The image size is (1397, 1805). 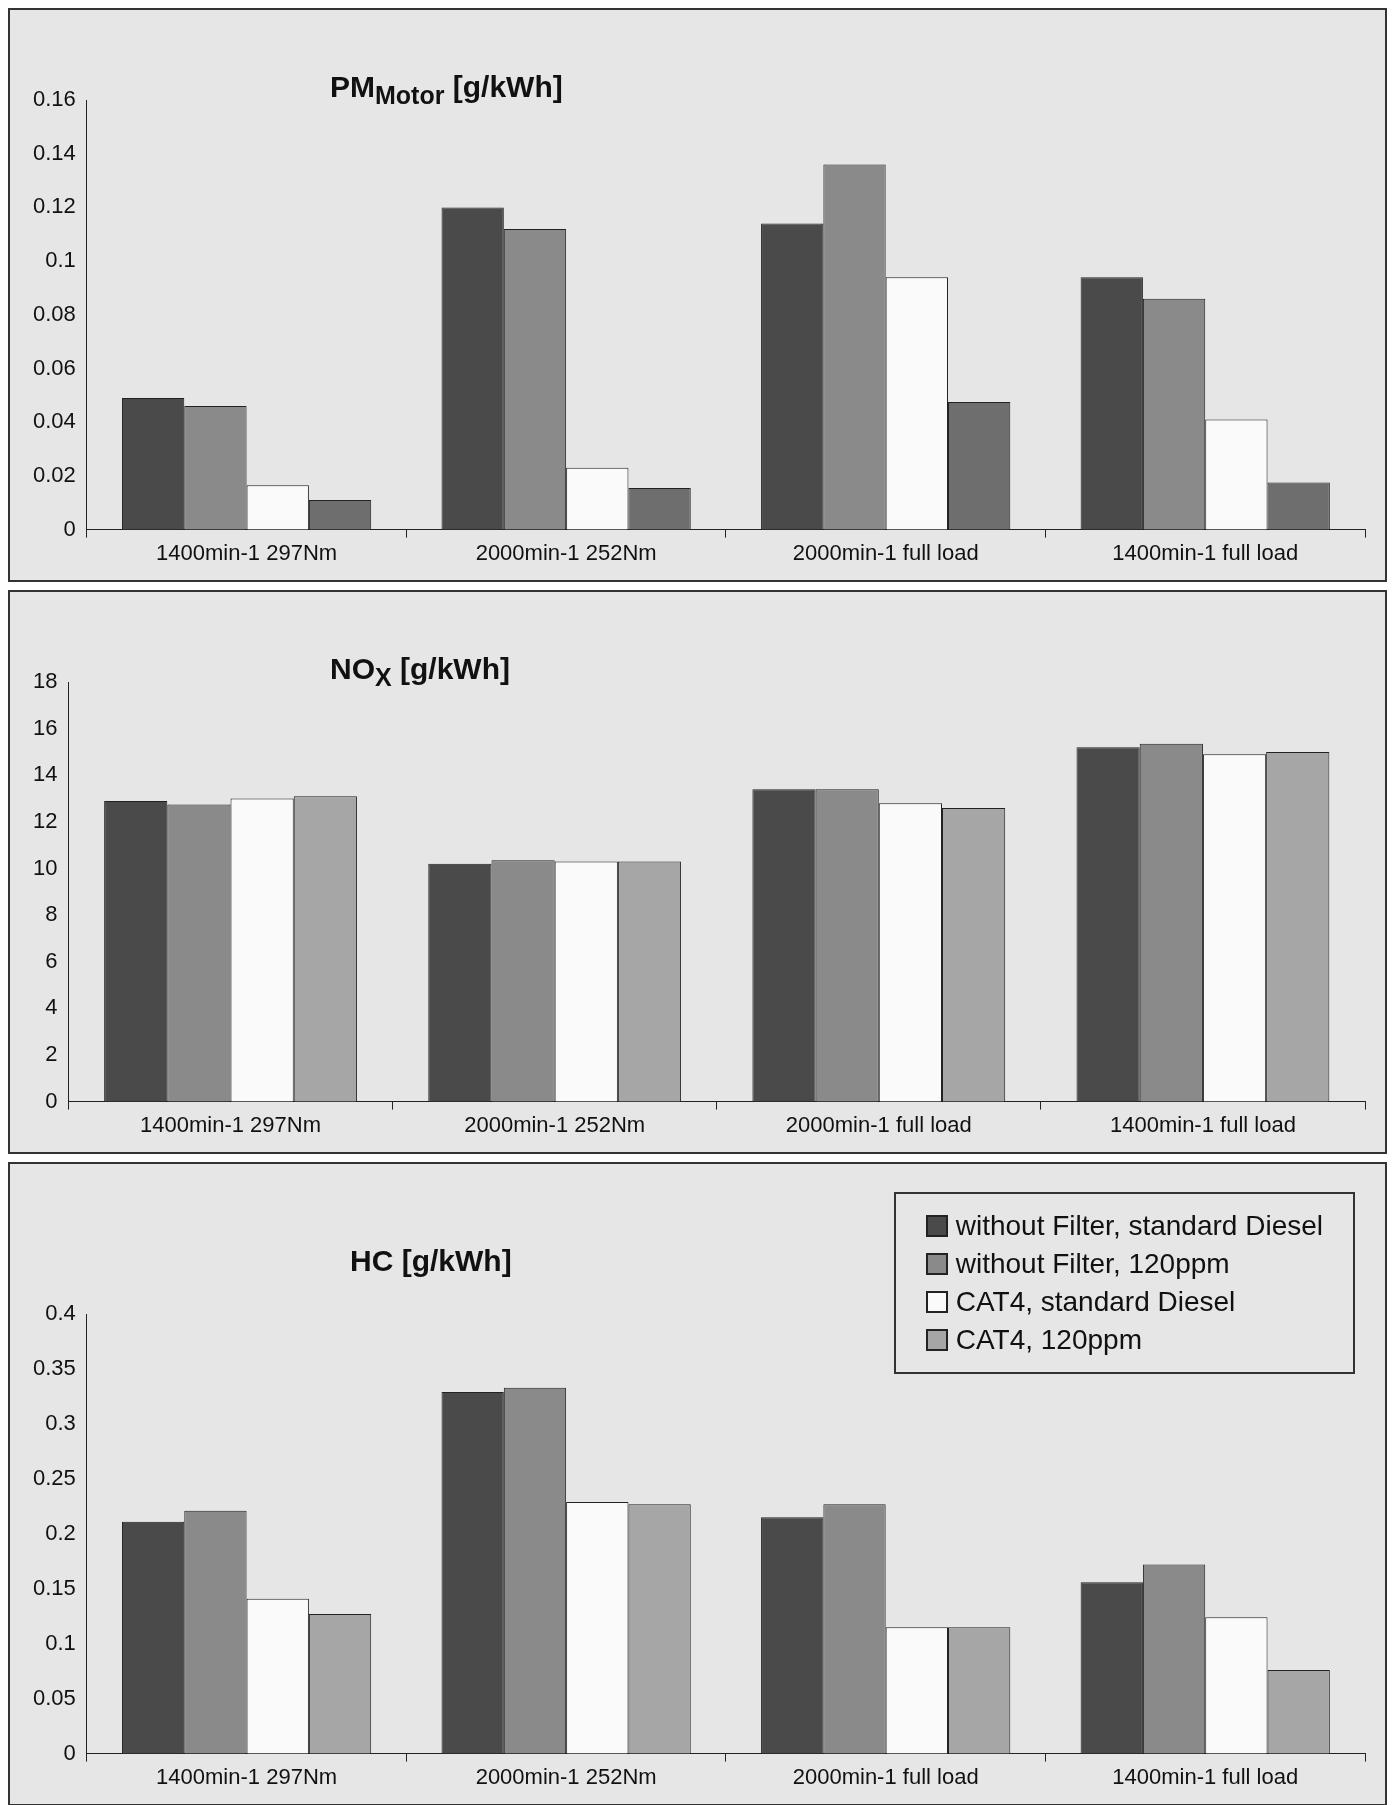 I want to click on y-tick-label: 0.15, so click(x=54, y=1587).